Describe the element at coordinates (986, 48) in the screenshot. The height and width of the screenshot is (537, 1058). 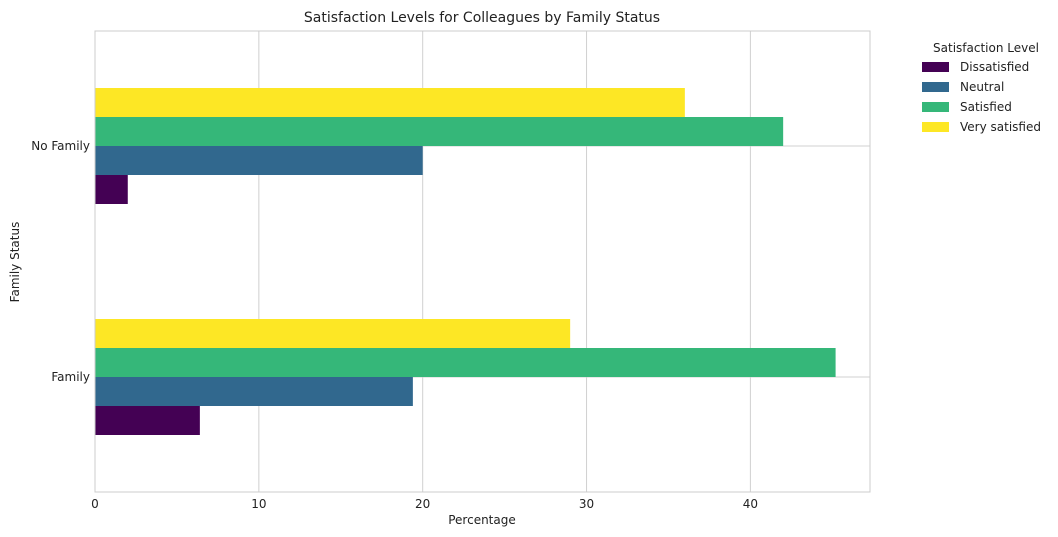
I see `legend-title: Satisfaction Level` at that location.